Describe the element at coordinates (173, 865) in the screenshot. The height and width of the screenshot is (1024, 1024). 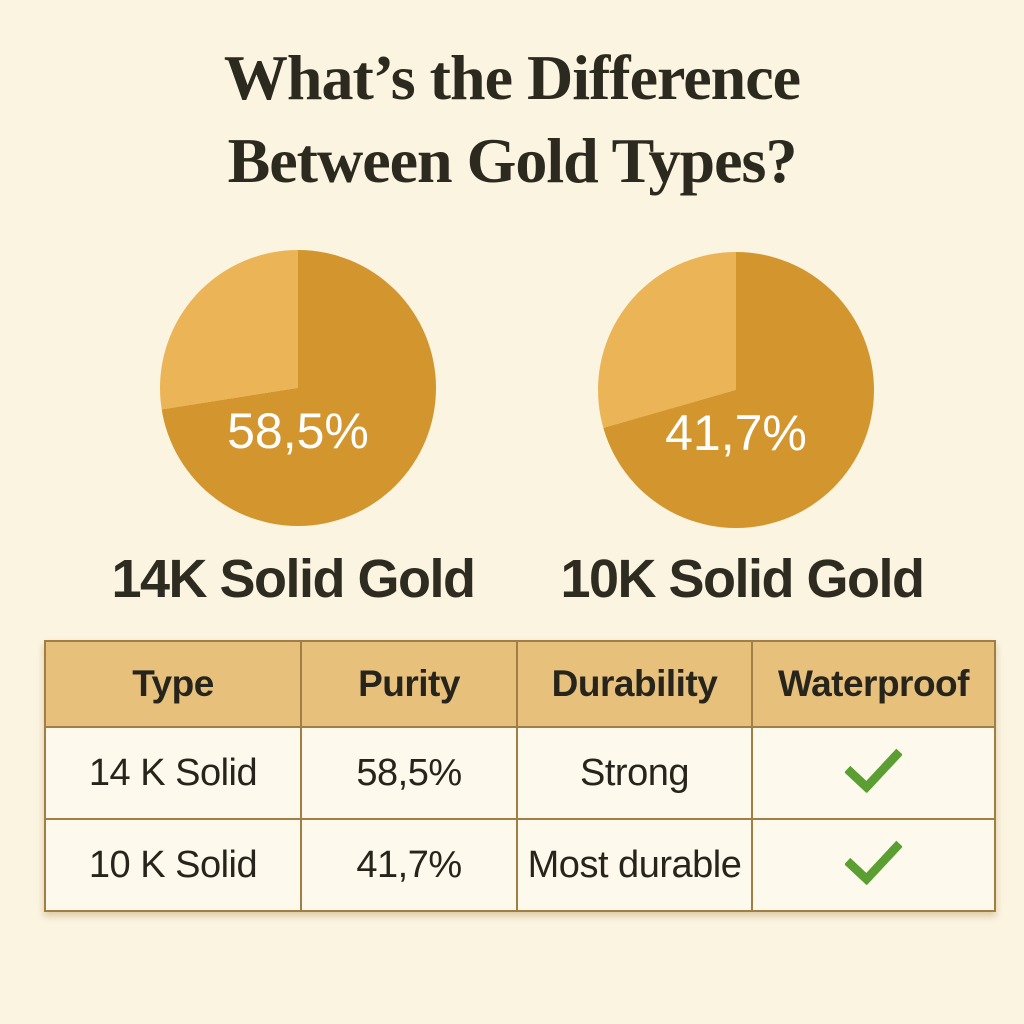
I see `cell-type-10k: 10 K Solid` at that location.